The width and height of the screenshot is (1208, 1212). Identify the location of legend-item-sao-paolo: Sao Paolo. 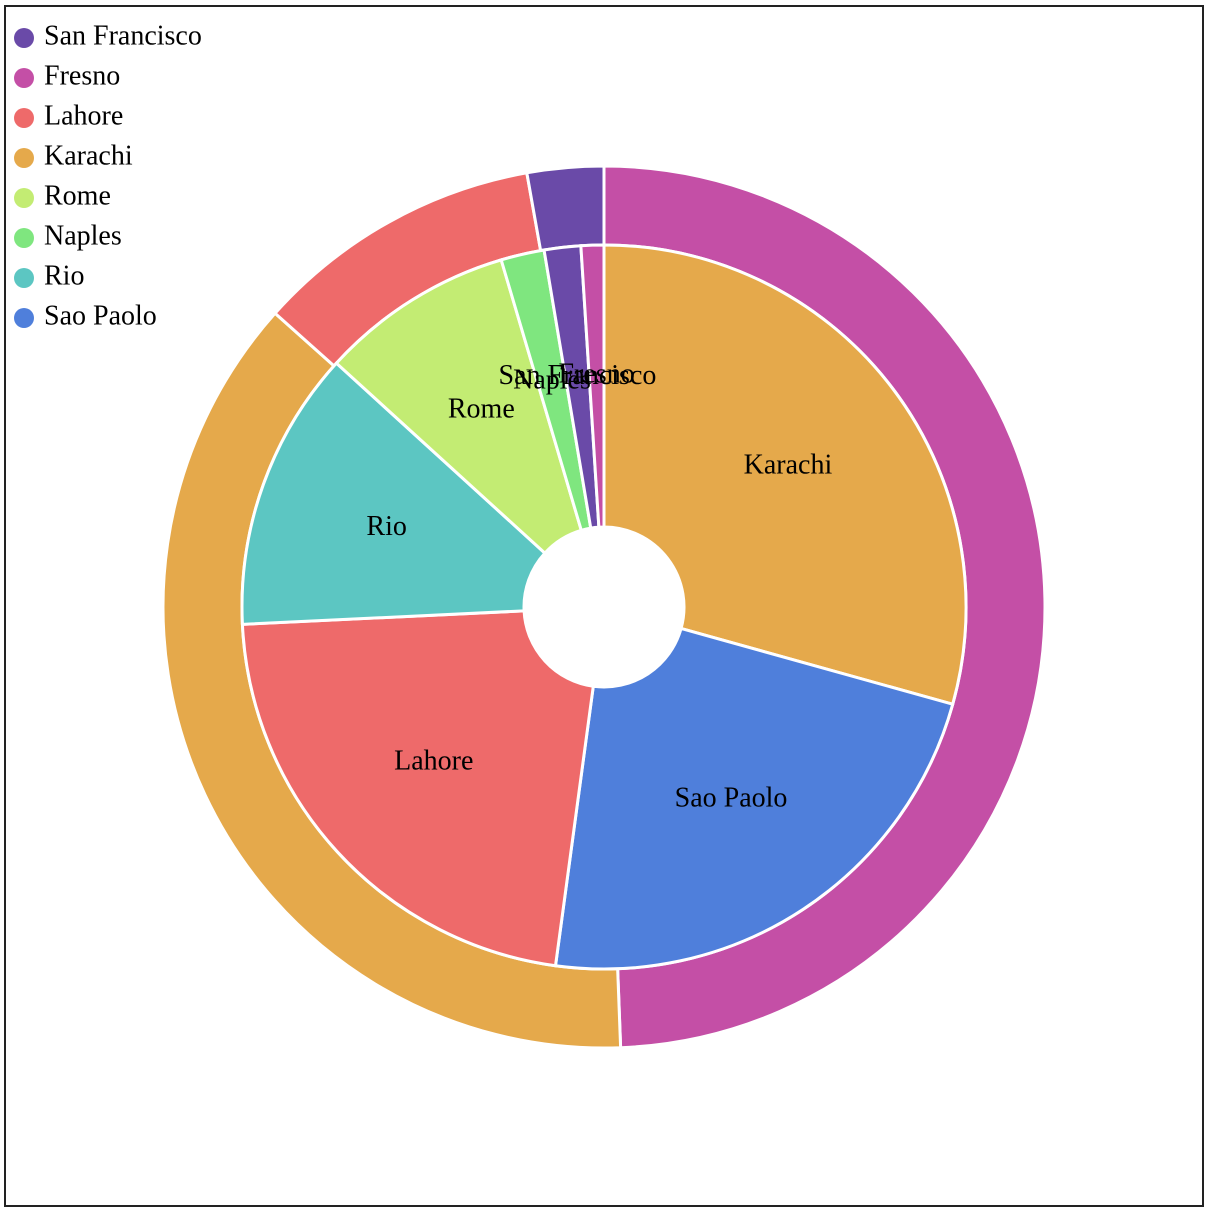
(85, 315).